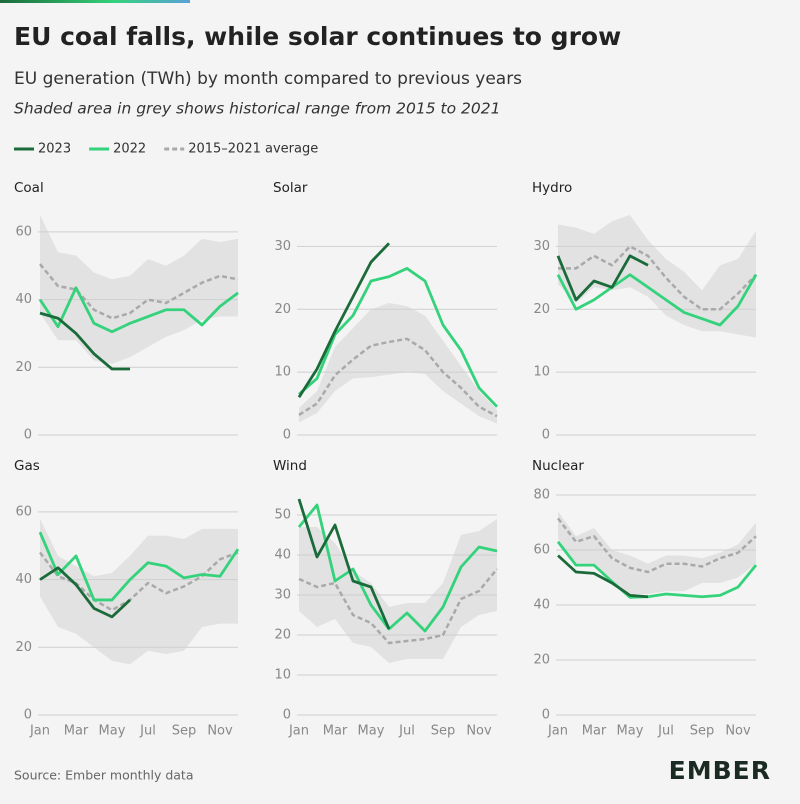 This screenshot has height=804, width=800. What do you see at coordinates (129, 149) in the screenshot?
I see `legend-label: 2022` at bounding box center [129, 149].